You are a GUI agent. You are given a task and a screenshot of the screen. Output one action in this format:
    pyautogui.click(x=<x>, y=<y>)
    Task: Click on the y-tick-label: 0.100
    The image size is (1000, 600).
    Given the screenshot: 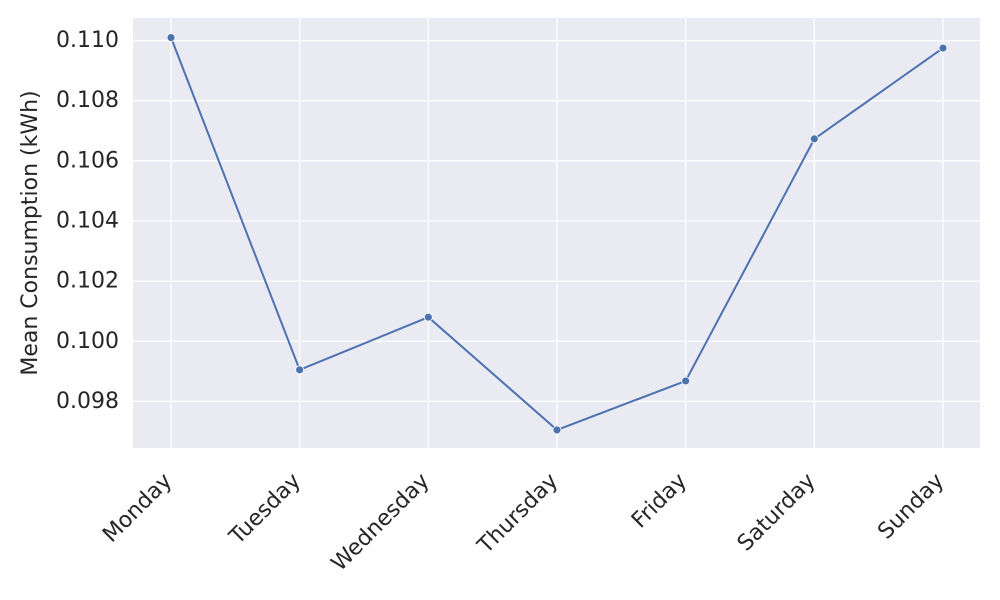 What is the action you would take?
    pyautogui.click(x=87, y=341)
    